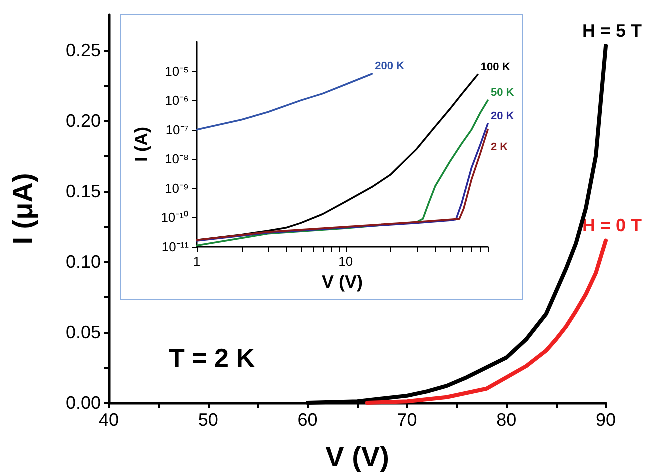 This screenshot has height=476, width=646. Describe the element at coordinates (177, 159) in the screenshot. I see `y-tick-label: 10⁻⁸` at that location.